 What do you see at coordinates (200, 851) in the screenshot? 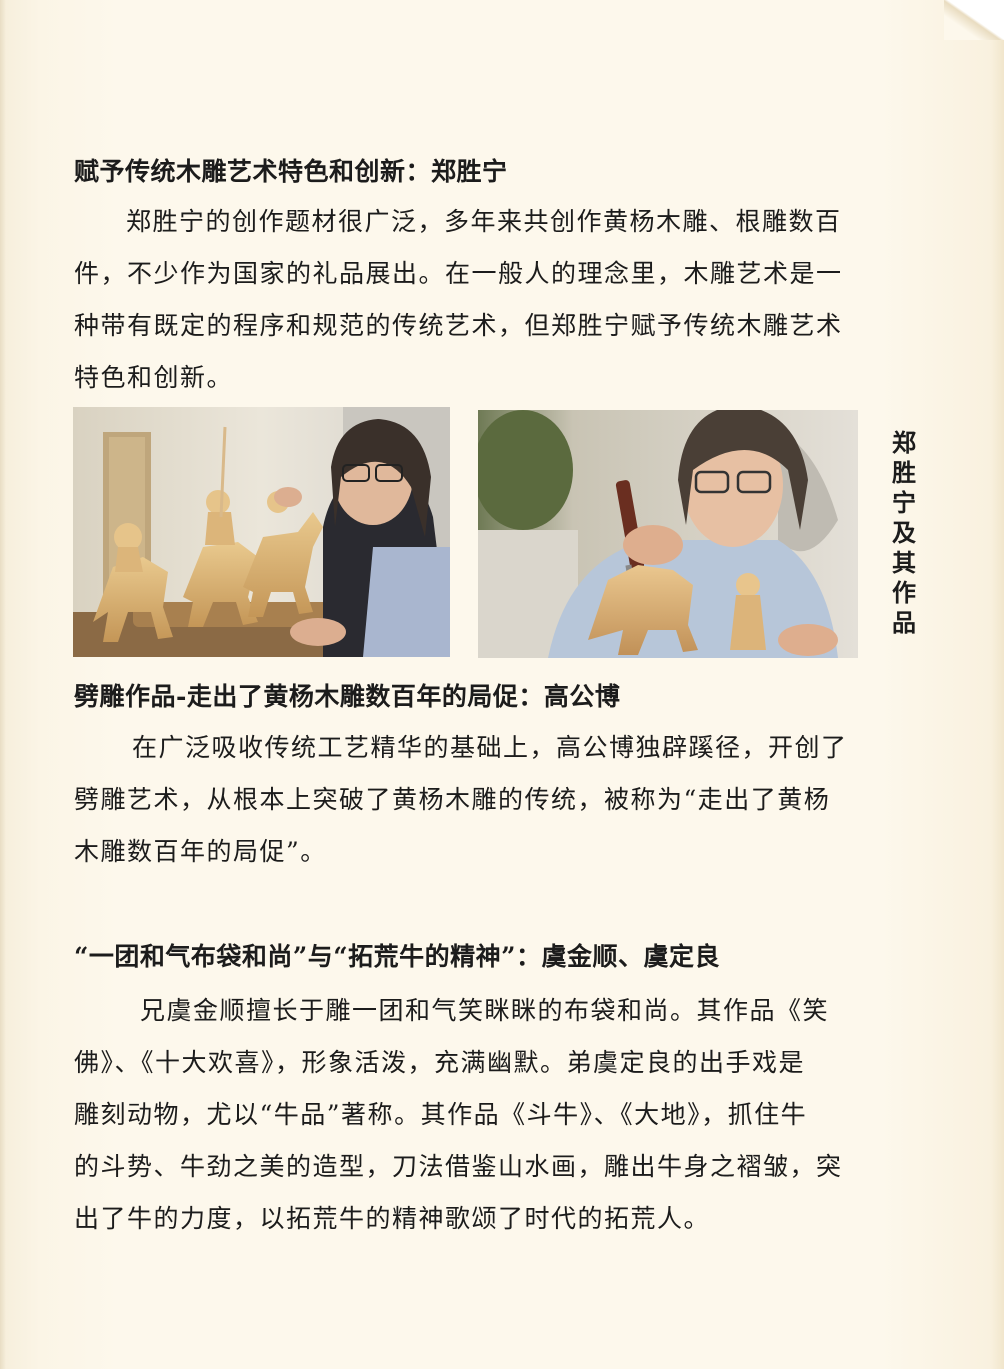
I see `paragraph-line: 木雕数百年的局促”。` at bounding box center [200, 851].